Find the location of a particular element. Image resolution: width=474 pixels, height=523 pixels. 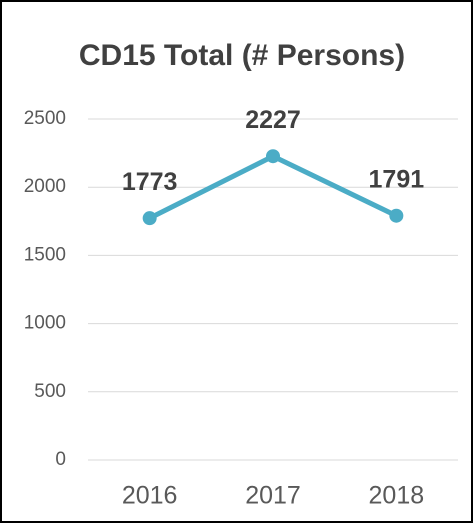

y-tick-label: 2500 is located at coordinates (45, 118).